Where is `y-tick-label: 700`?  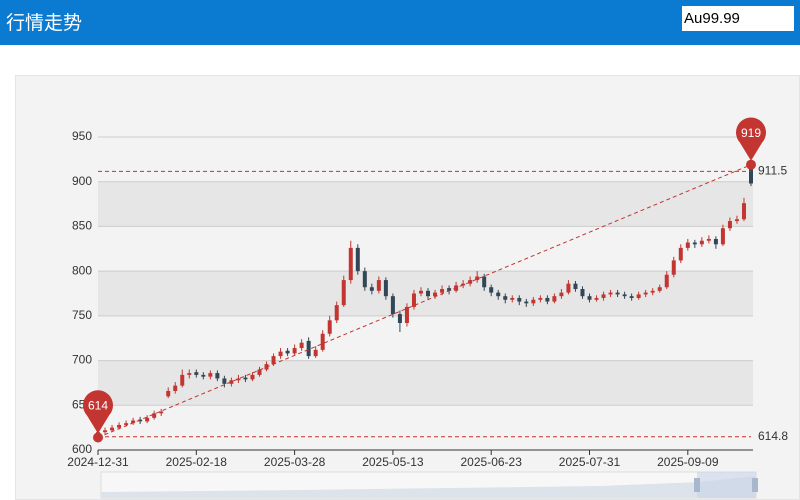
y-tick-label: 700 is located at coordinates (82, 360).